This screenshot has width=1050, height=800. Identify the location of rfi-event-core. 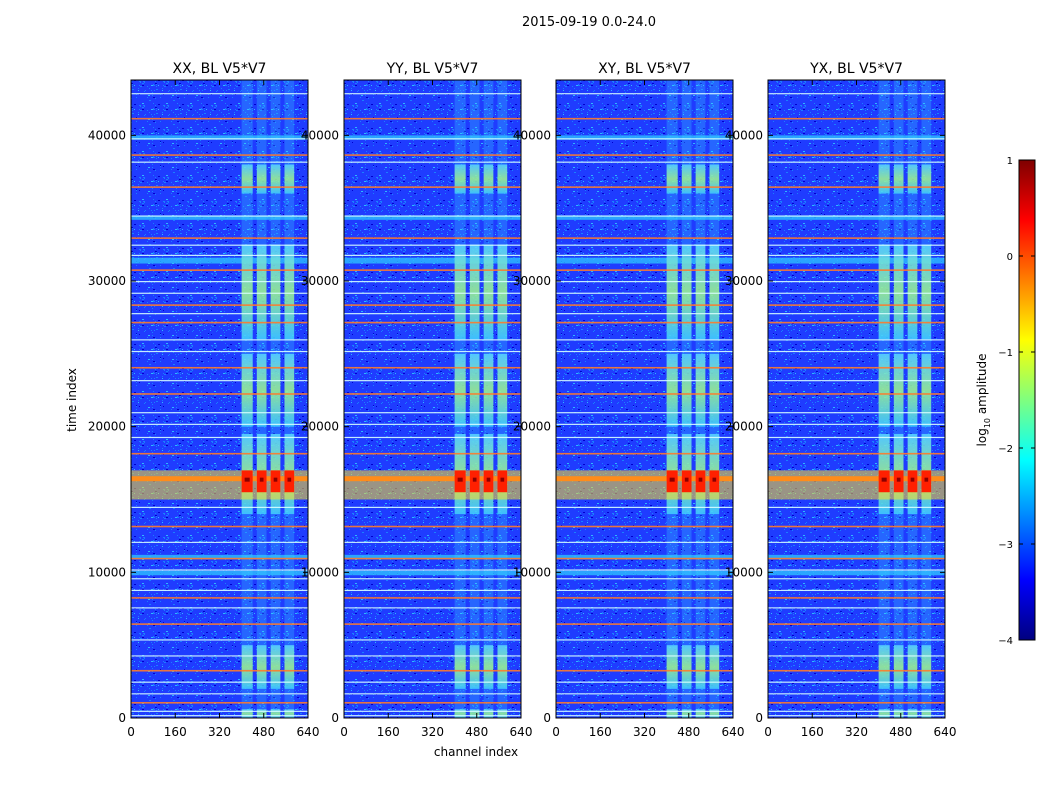
(432, 479).